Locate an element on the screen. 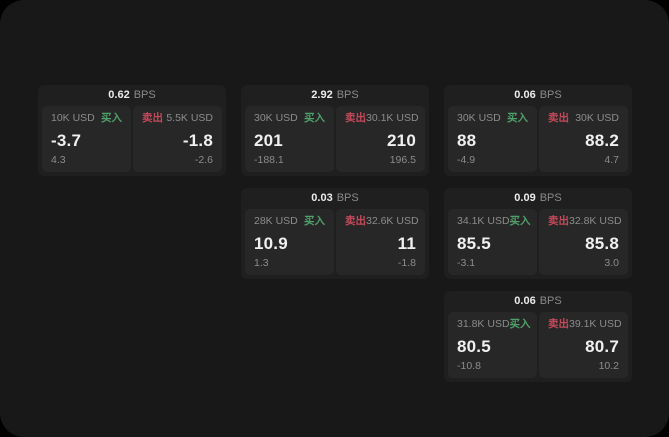 The width and height of the screenshot is (669, 437). sell-price: 85.8 is located at coordinates (602, 243).